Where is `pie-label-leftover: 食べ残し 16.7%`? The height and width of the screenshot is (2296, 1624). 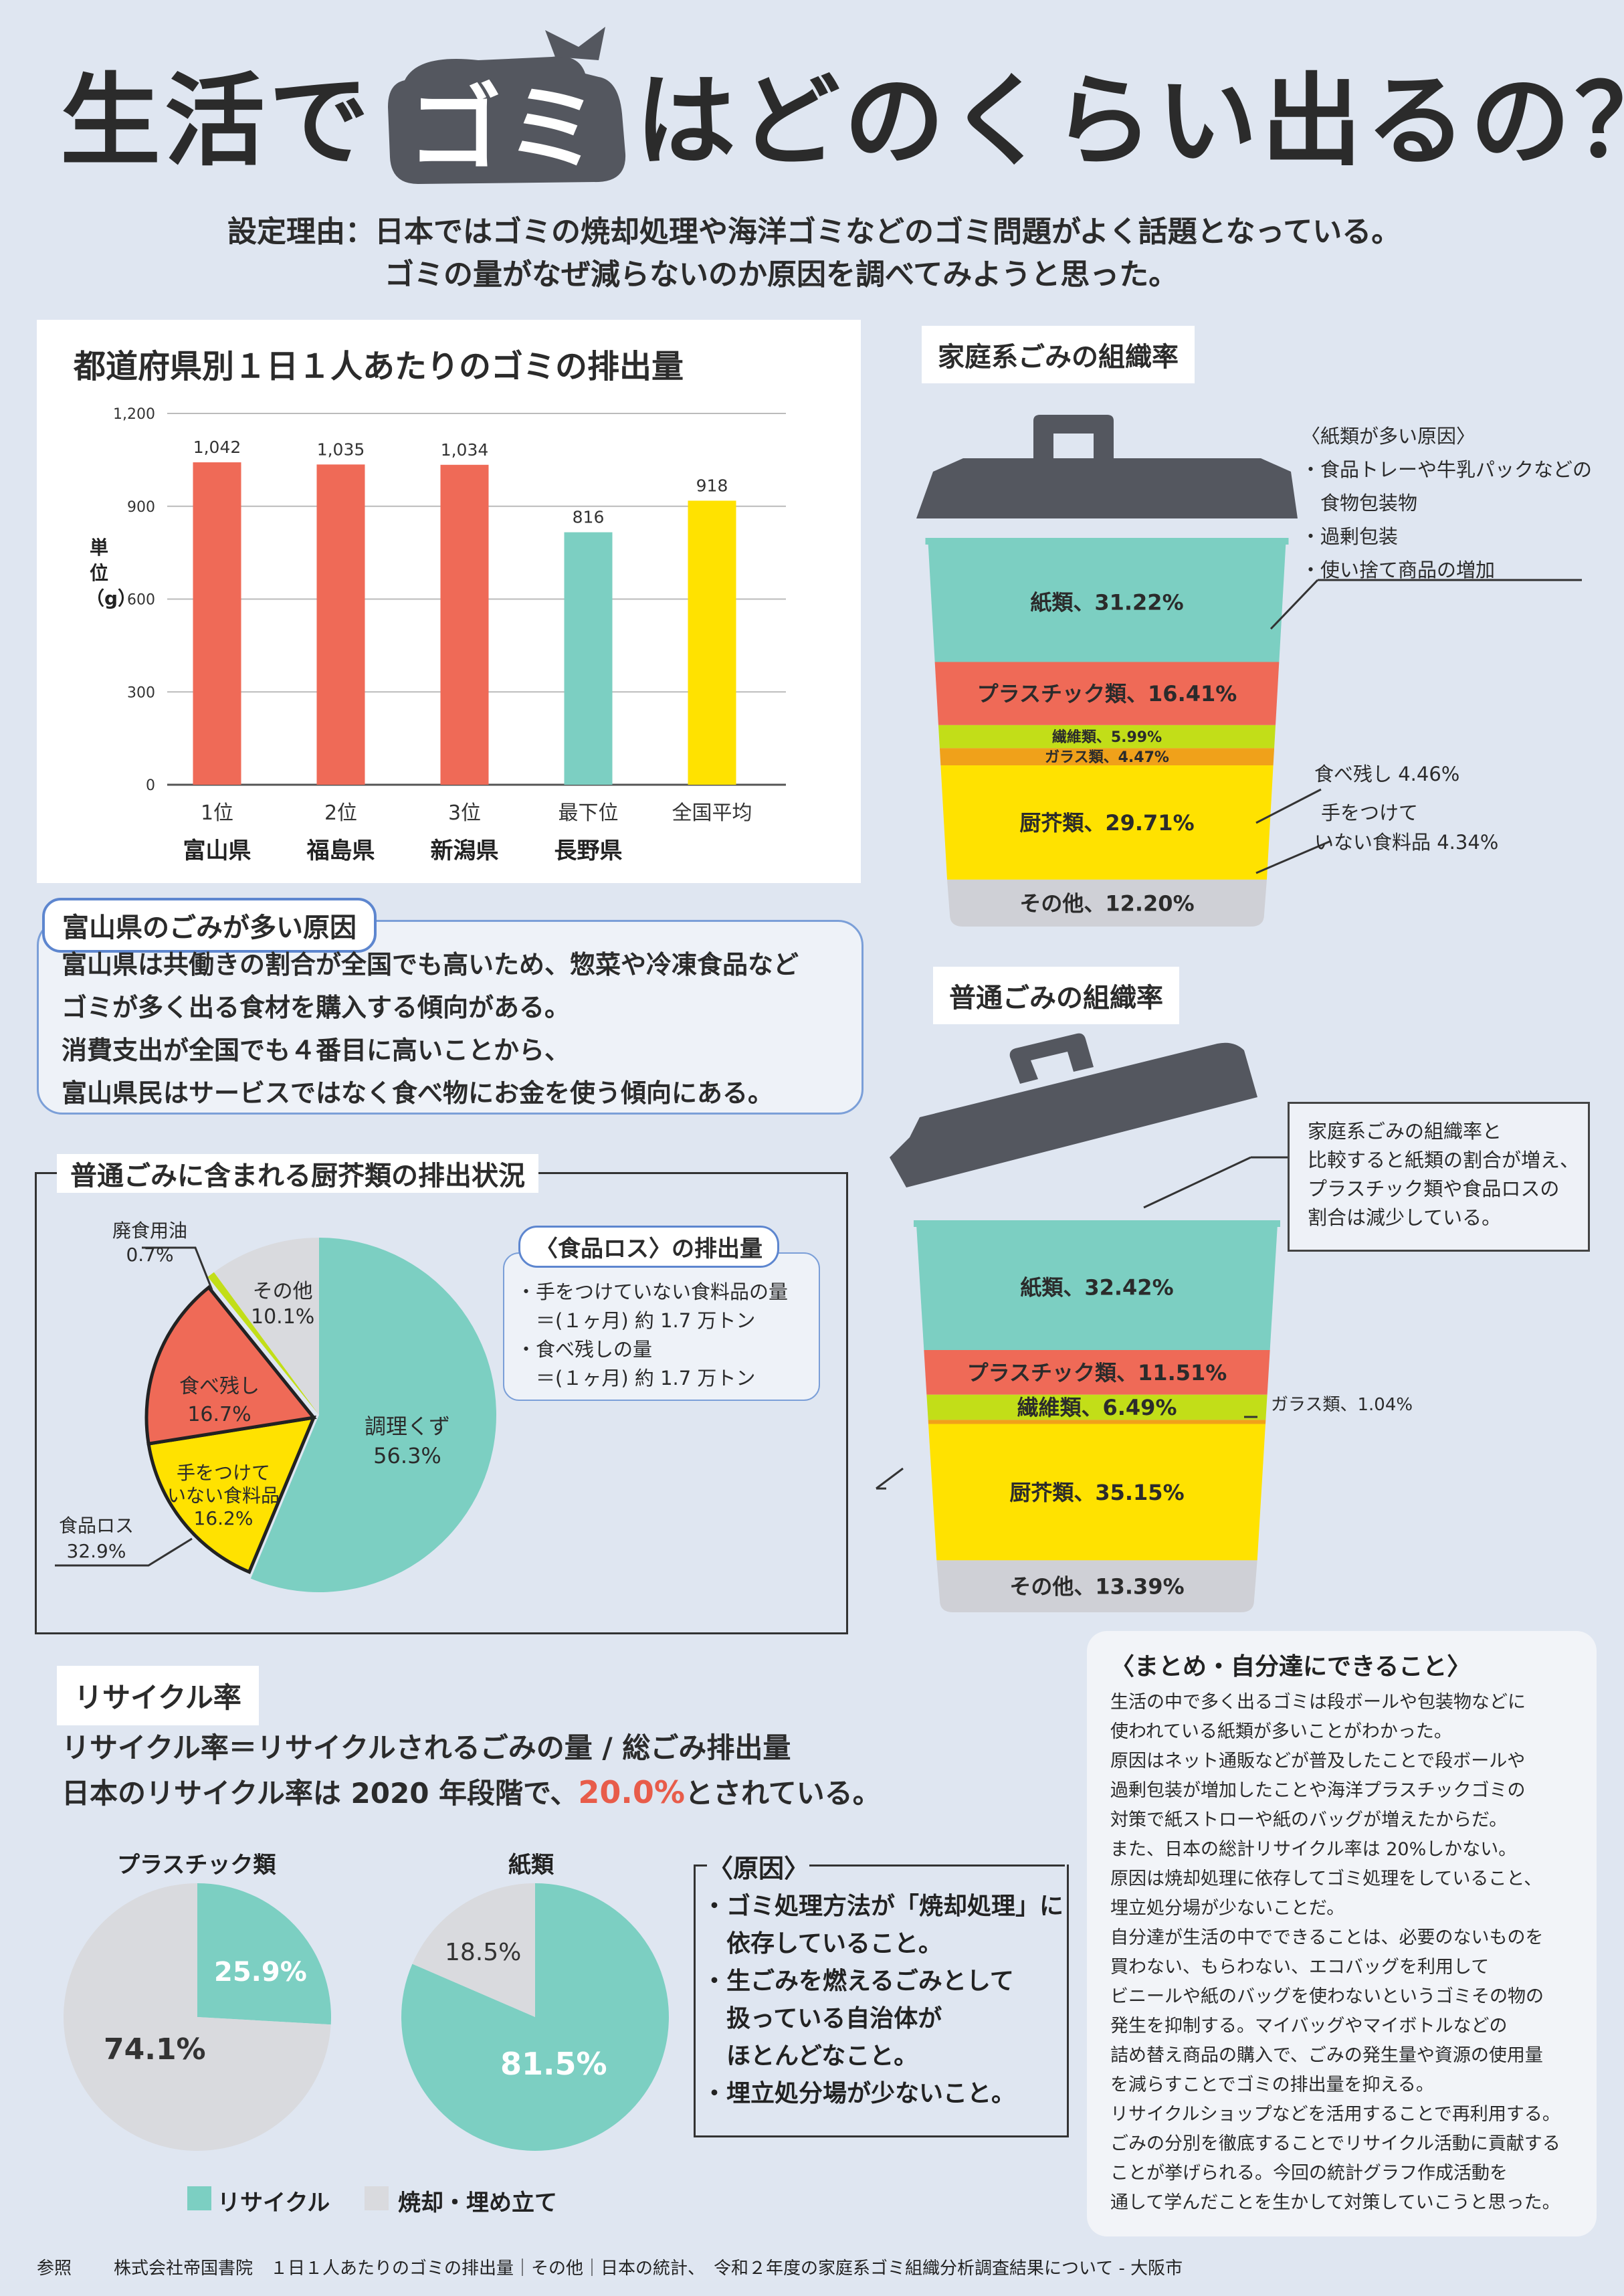
pie-label-leftover: 食べ残し 16.7% is located at coordinates (219, 1401).